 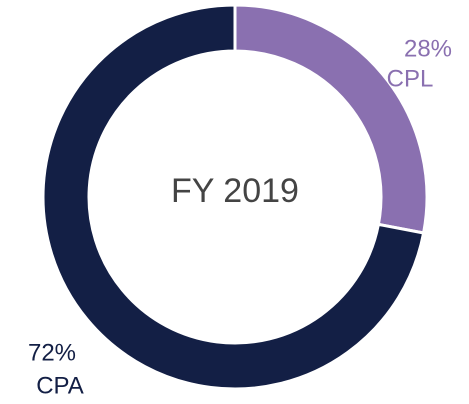 I want to click on center-label: FY 2019, so click(x=235, y=191).